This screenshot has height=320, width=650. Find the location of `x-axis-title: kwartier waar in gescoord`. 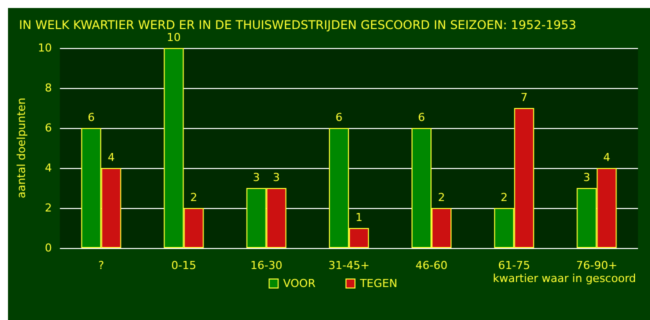

x-axis-title: kwartier waar in gescoord is located at coordinates (564, 278).